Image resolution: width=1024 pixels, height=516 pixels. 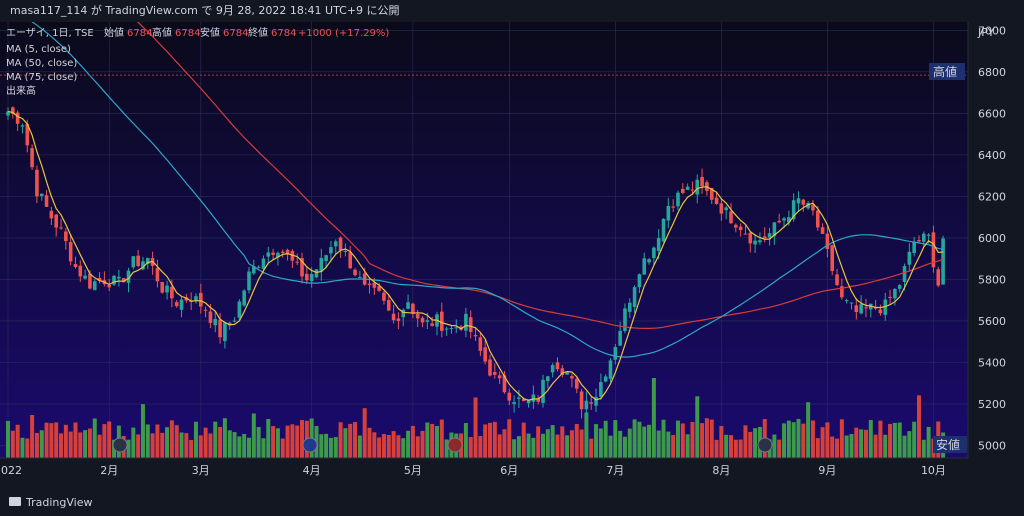 What do you see at coordinates (992, 321) in the screenshot?
I see `price-tick: 5600` at bounding box center [992, 321].